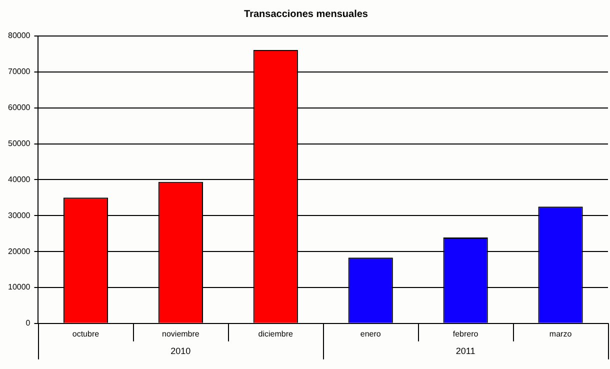 The image size is (610, 369). I want to click on y-tick-label: 40000, so click(19, 179).